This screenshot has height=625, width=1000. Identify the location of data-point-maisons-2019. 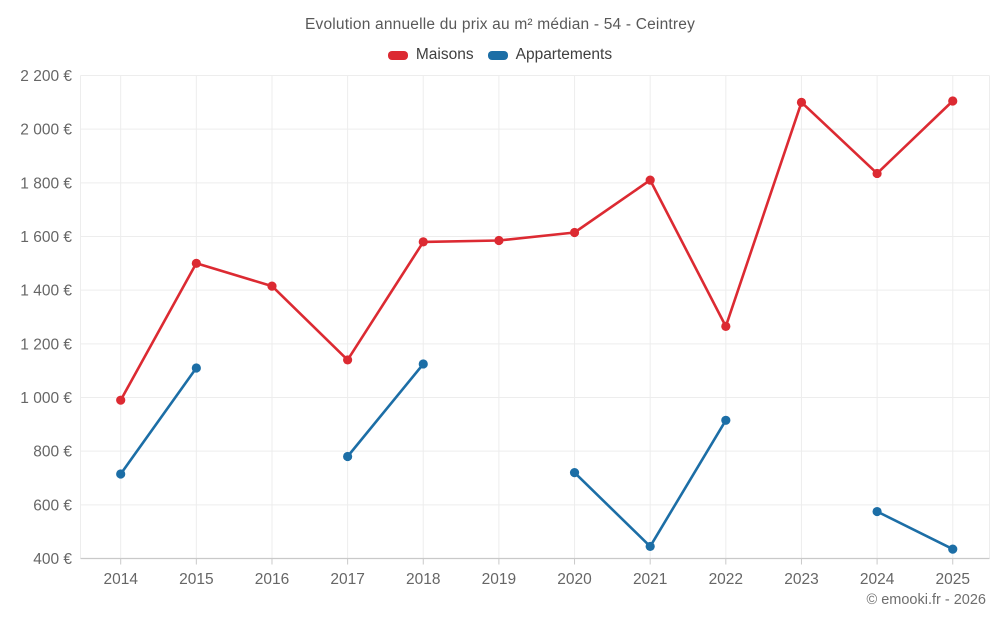
(499, 240).